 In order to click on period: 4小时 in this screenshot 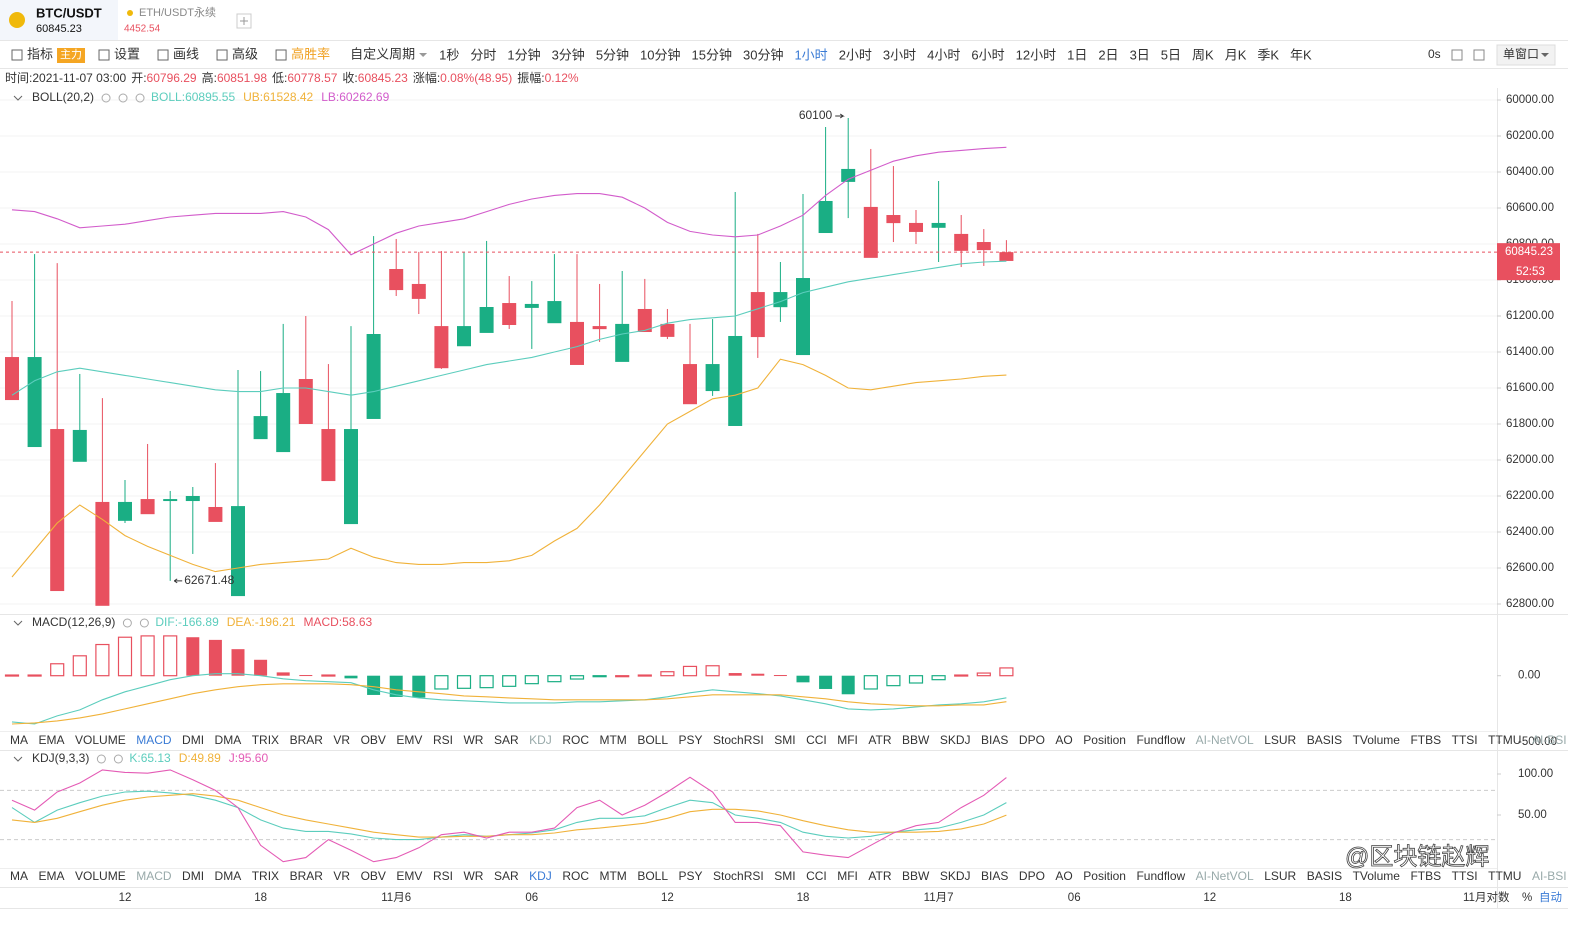, I will do `click(943, 54)`.